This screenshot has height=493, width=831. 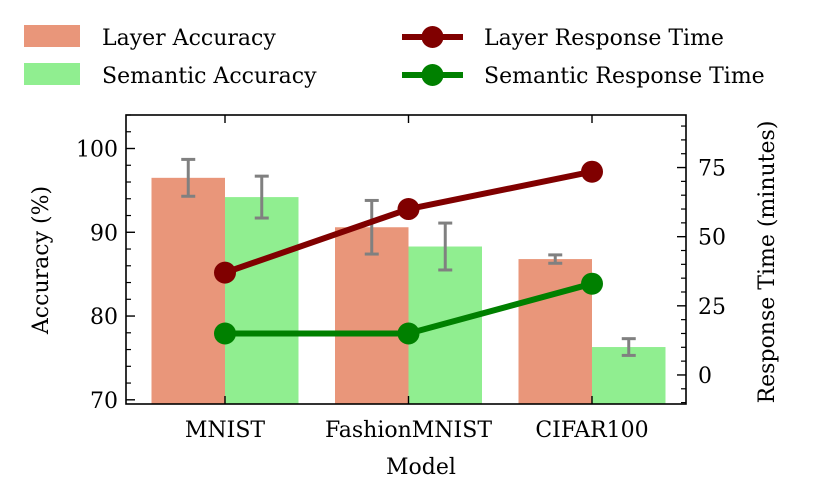 What do you see at coordinates (225, 272) in the screenshot?
I see `marker-layer-mnist` at bounding box center [225, 272].